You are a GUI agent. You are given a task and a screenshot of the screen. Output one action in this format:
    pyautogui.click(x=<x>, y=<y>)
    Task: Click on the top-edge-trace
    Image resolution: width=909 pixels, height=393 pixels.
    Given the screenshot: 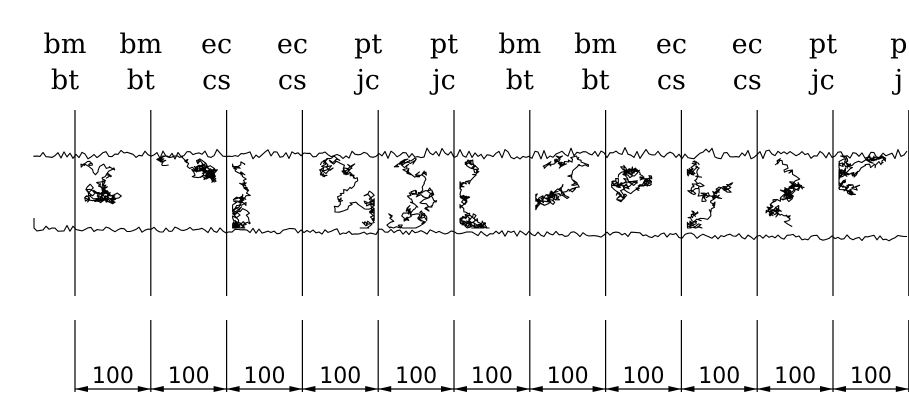 What is the action you would take?
    pyautogui.click(x=470, y=153)
    